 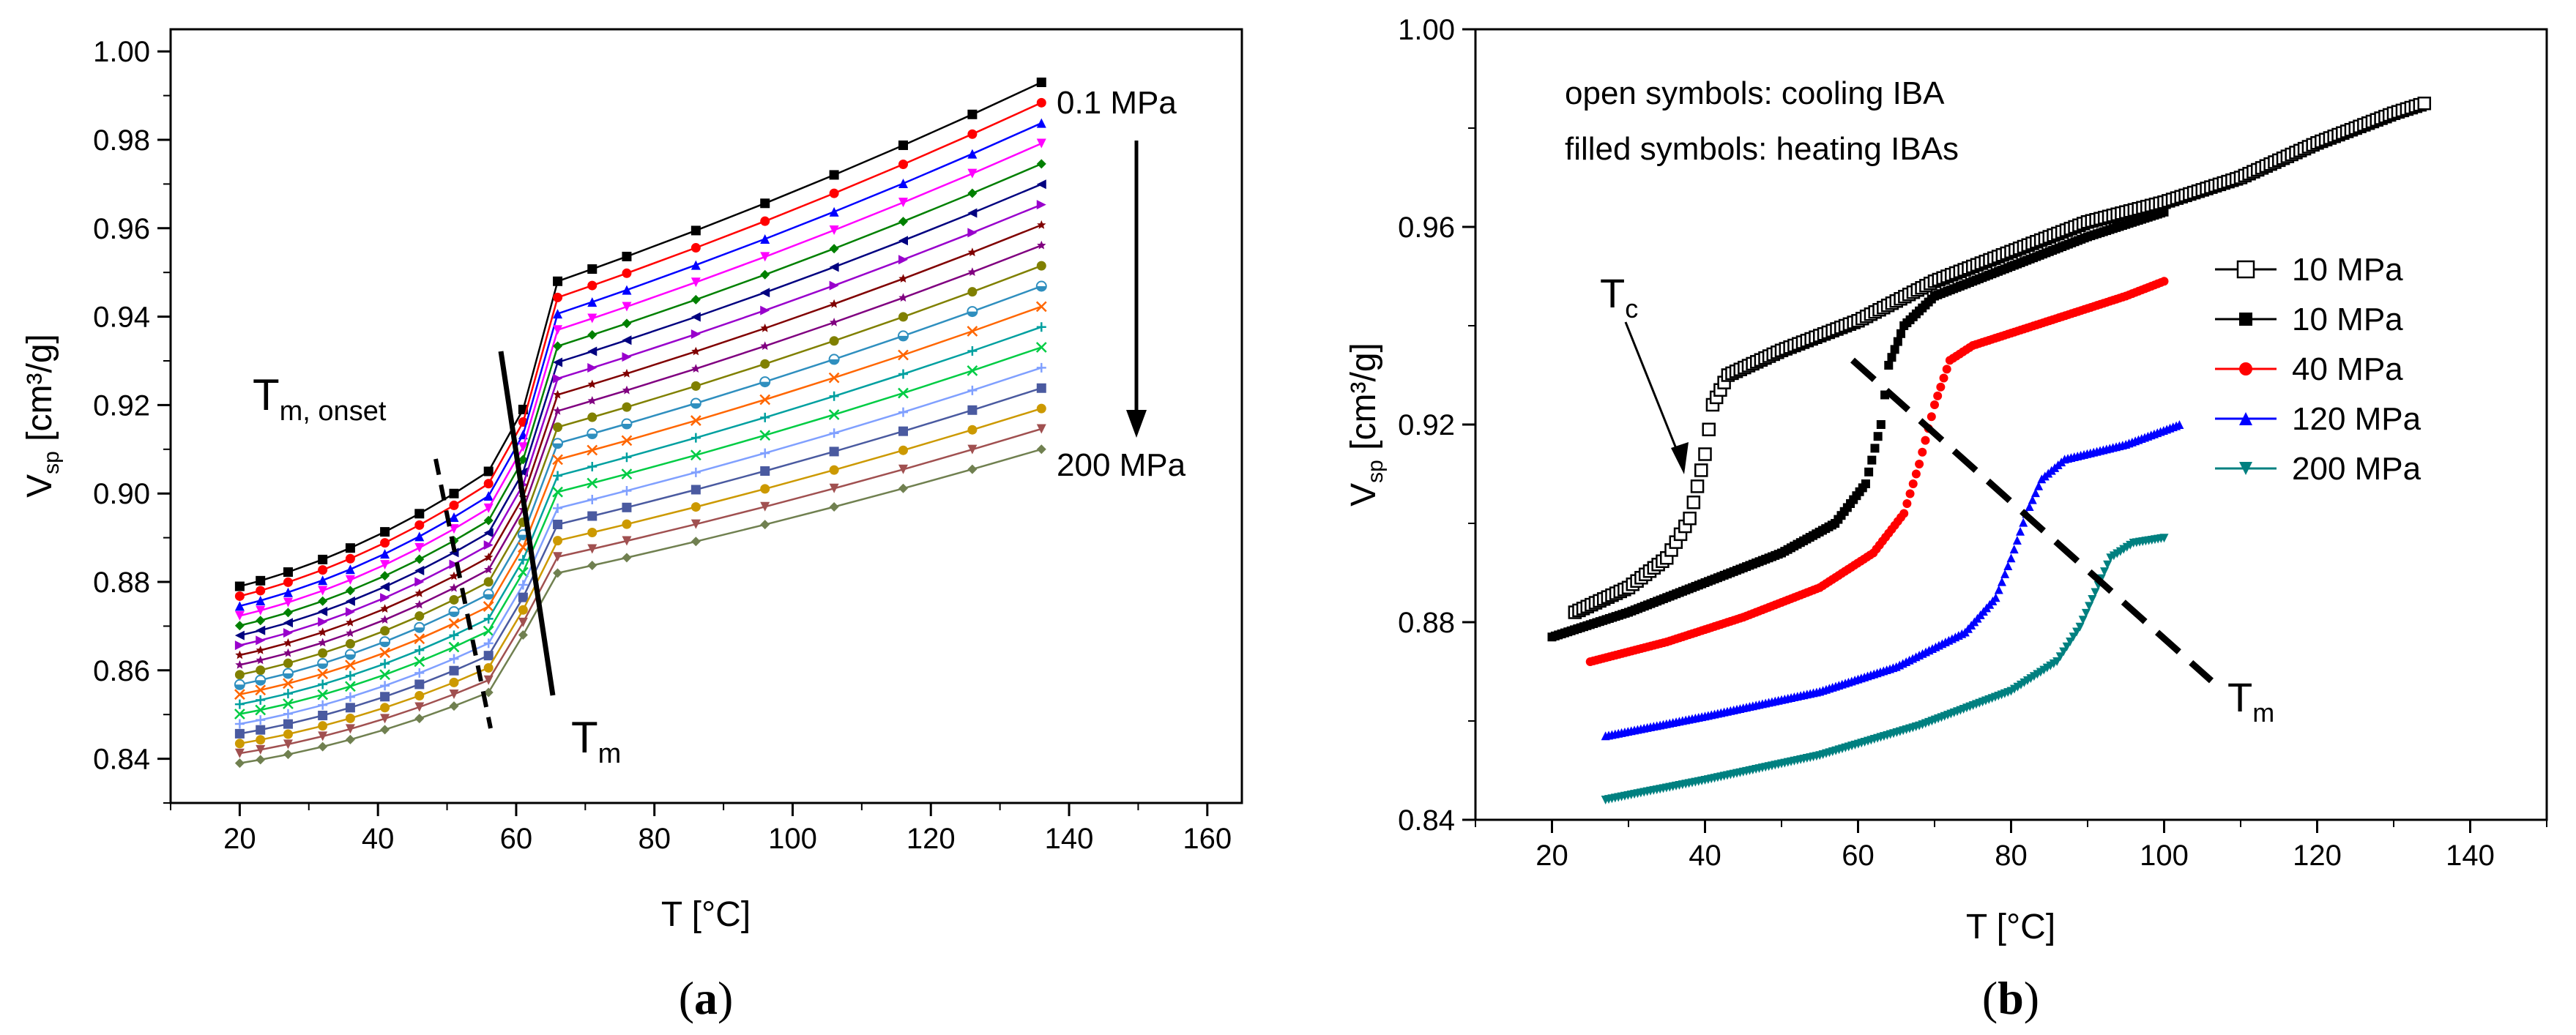 I want to click on pressure-low-label: 0.1 MPa, so click(x=1117, y=103).